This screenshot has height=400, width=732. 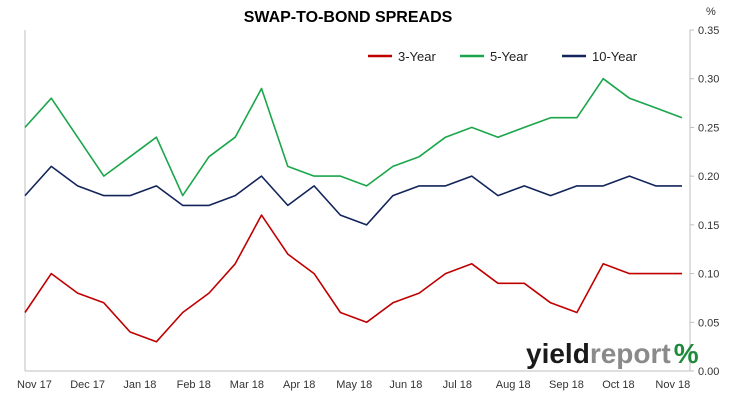 I want to click on legend-label: 10-Year, so click(x=615, y=56).